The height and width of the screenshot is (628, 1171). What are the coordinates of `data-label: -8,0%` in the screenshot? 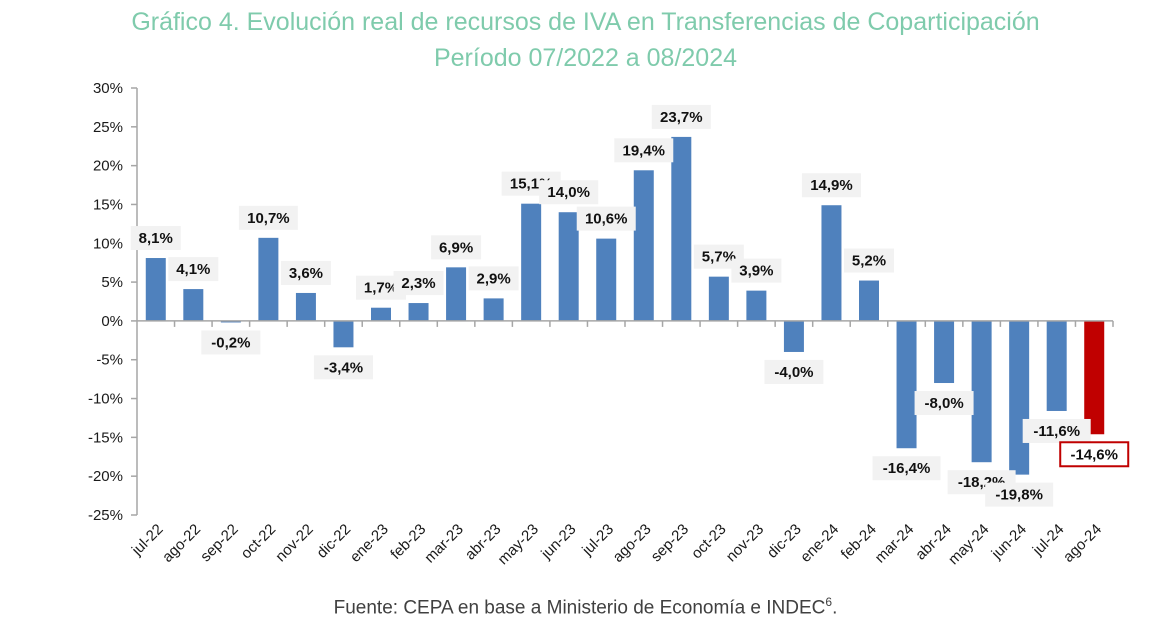 It's located at (944, 403).